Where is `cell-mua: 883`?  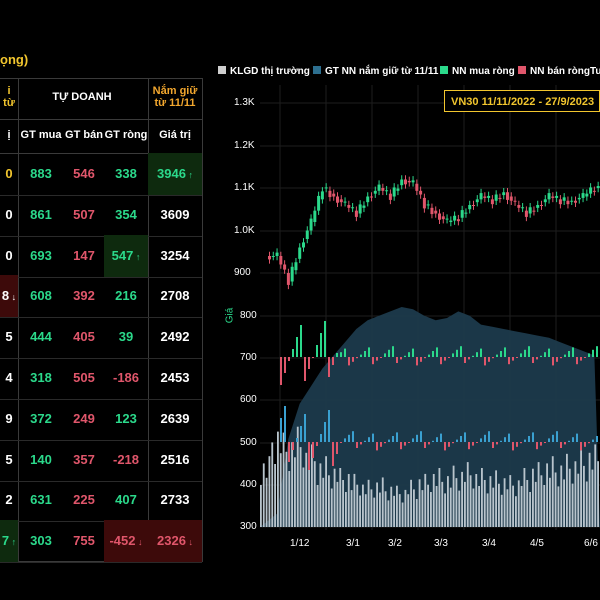
cell-mua: 883 is located at coordinates (41, 173).